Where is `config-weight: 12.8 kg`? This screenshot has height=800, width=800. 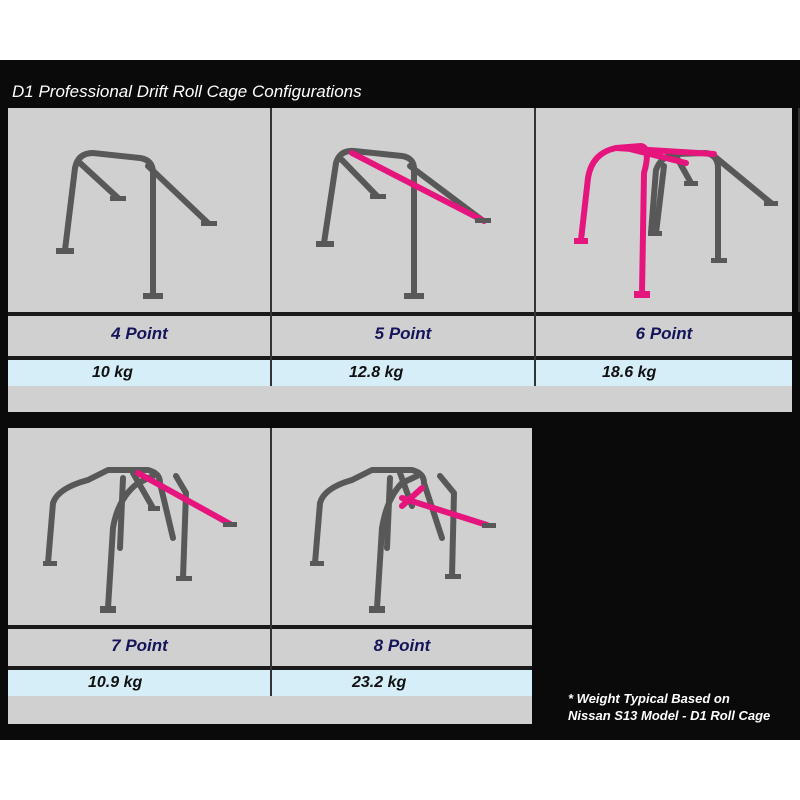 config-weight: 12.8 kg is located at coordinates (376, 372).